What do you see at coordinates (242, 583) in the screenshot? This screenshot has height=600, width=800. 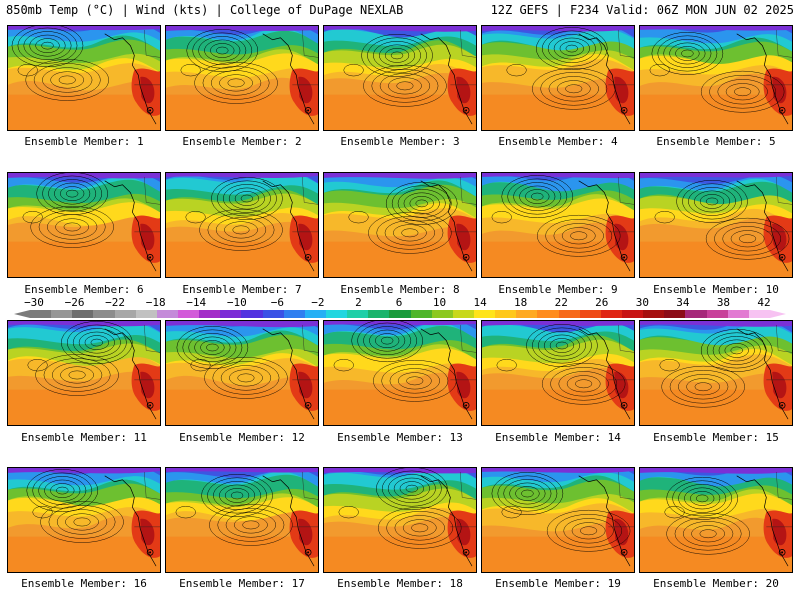 I see `ensemble-member-label: Ensemble Member: 17` at bounding box center [242, 583].